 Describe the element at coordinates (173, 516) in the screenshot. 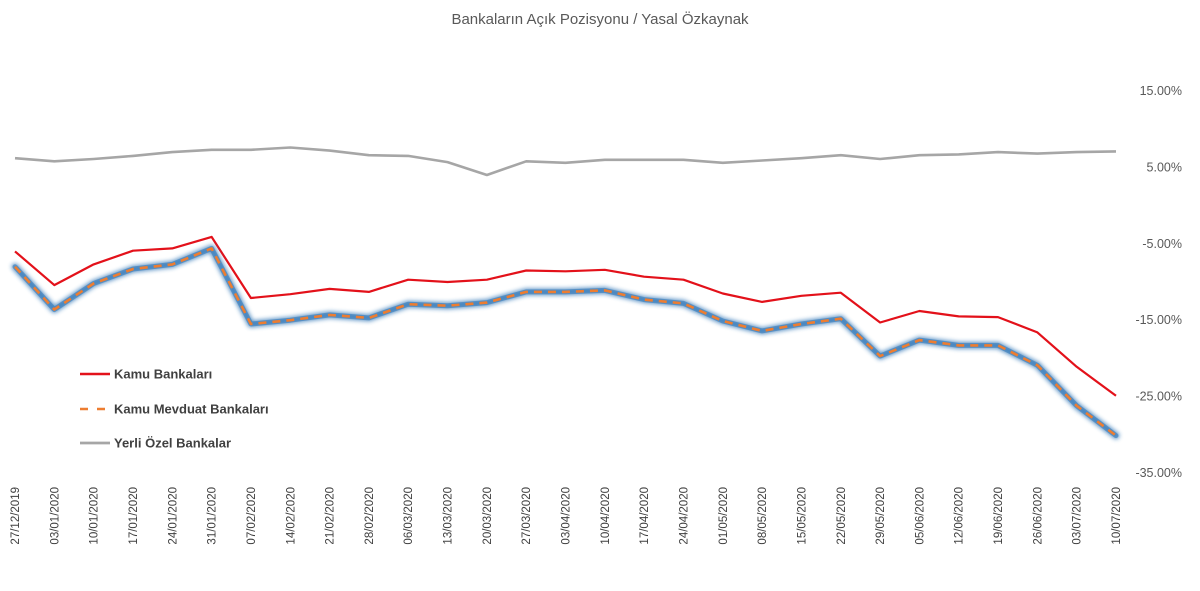

I see `x-tick-label: 24/01/2020` at that location.